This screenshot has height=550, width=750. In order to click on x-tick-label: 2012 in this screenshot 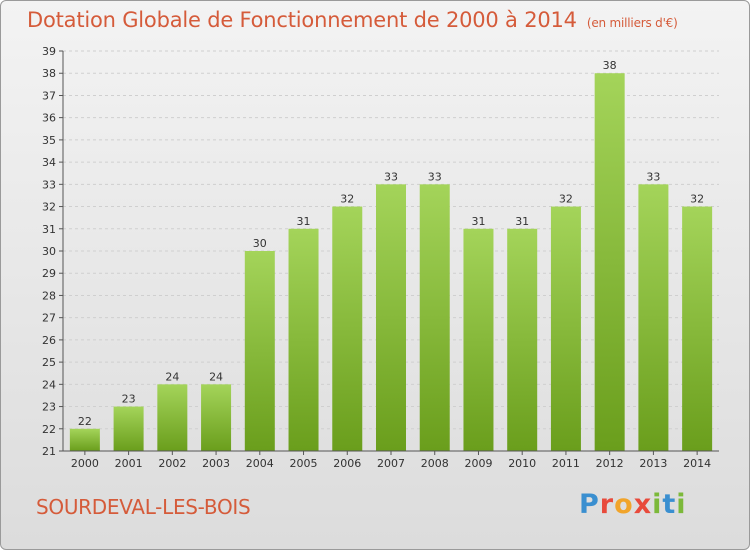, I will do `click(610, 463)`.